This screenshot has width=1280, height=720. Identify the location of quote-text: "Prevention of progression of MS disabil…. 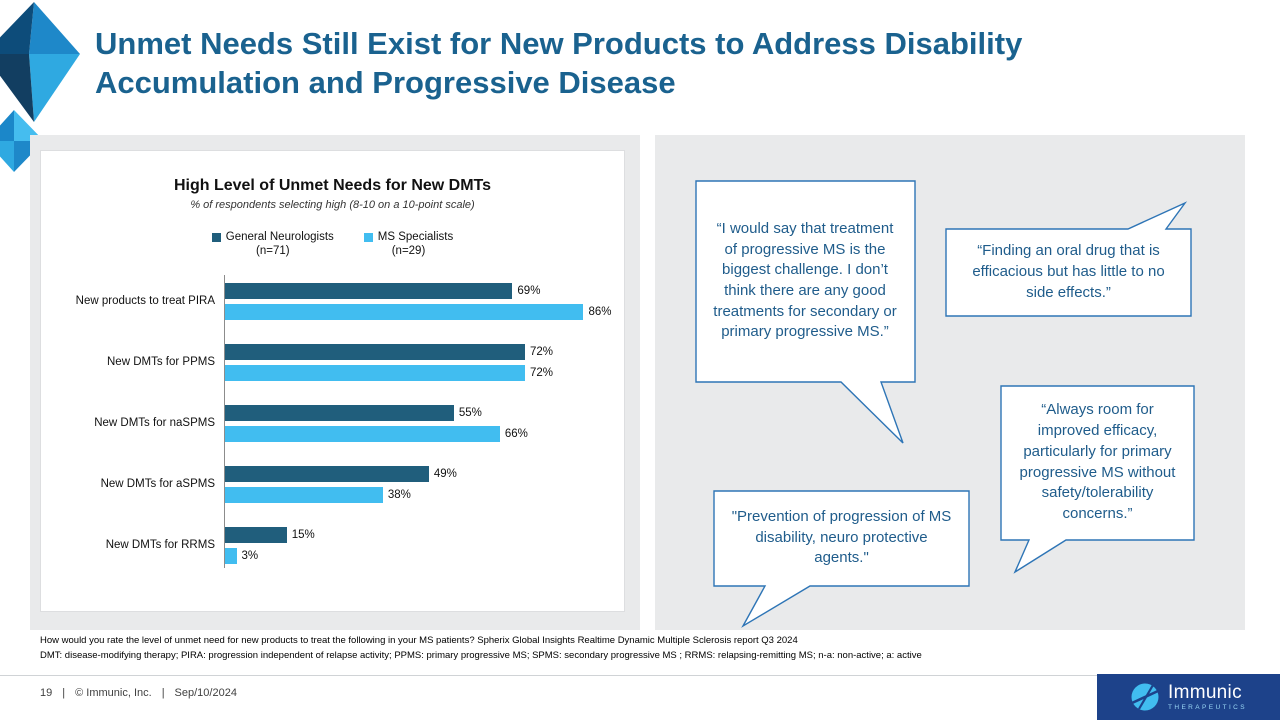
(841, 537).